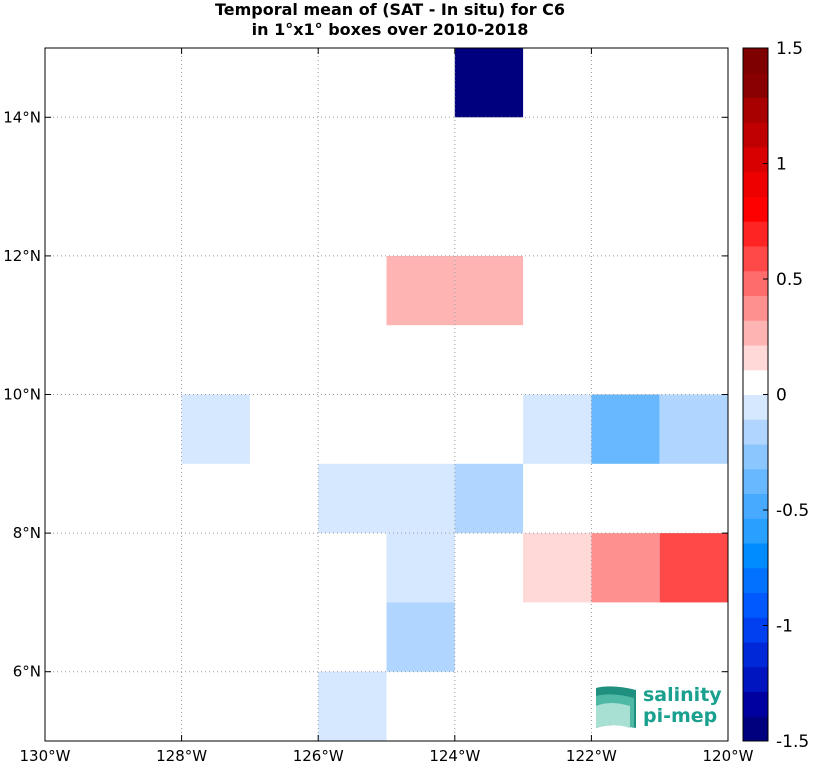  I want to click on x-tick-label: 120°W, so click(728, 755).